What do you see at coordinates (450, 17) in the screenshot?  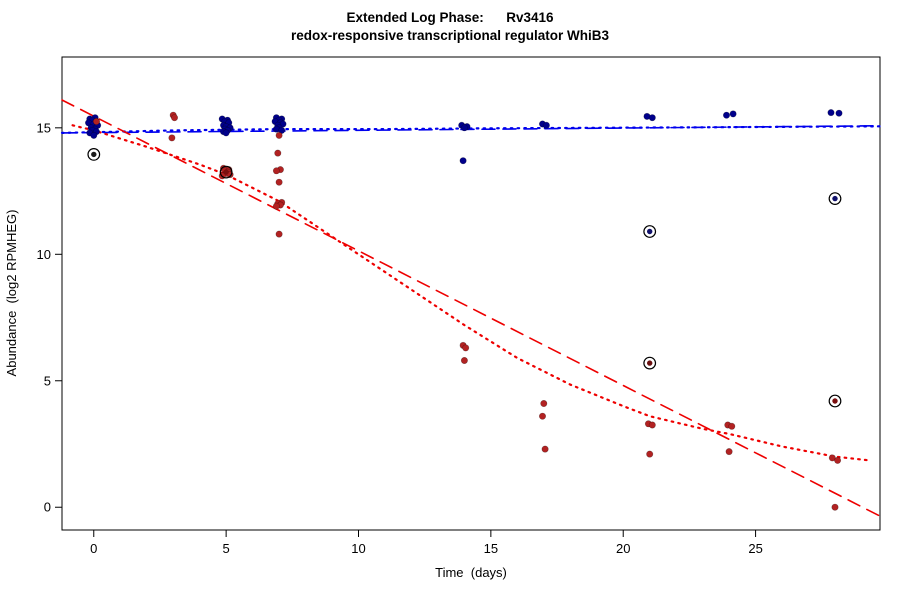 I see `chart-title: Extended Log Phase: Rv3416` at bounding box center [450, 17].